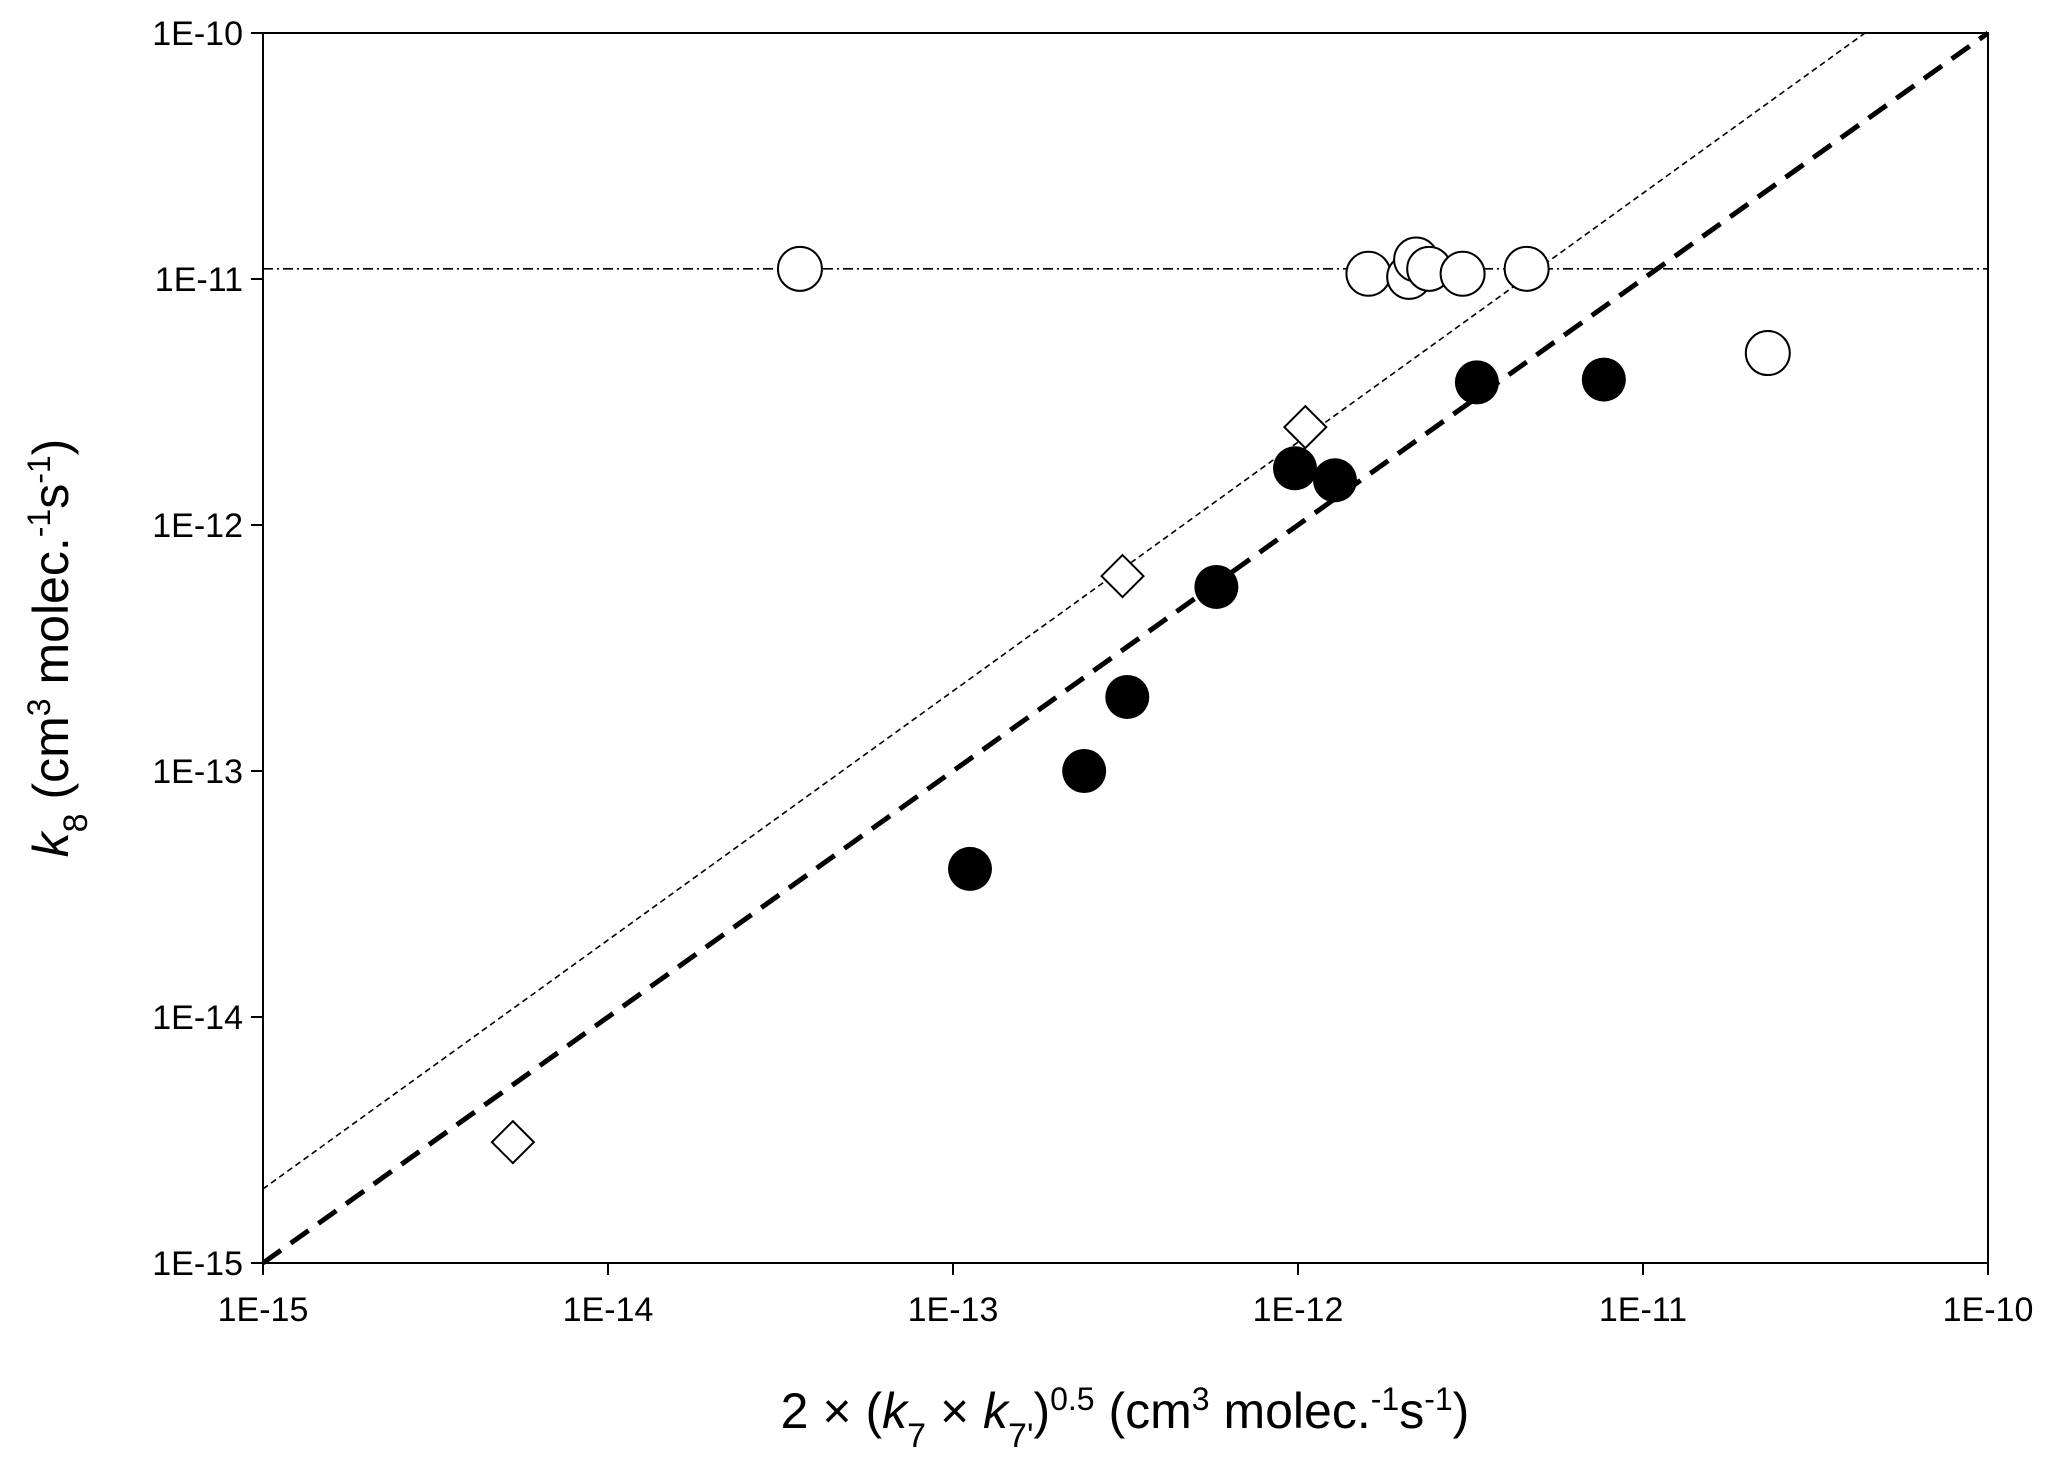  Describe the element at coordinates (1126, 1296) in the screenshot. I see `x-ticks: 1E-15 1E-14 1E-13 1E-12 1E-11 1E-10` at that location.